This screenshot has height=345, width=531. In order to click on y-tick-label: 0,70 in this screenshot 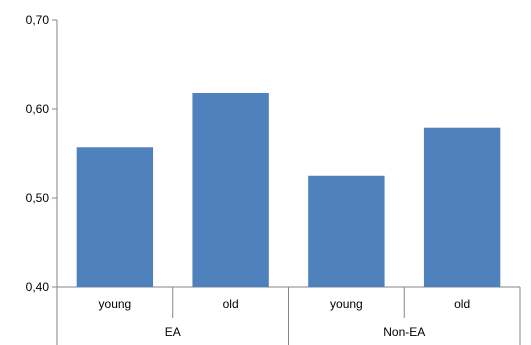, I will do `click(38, 20)`.